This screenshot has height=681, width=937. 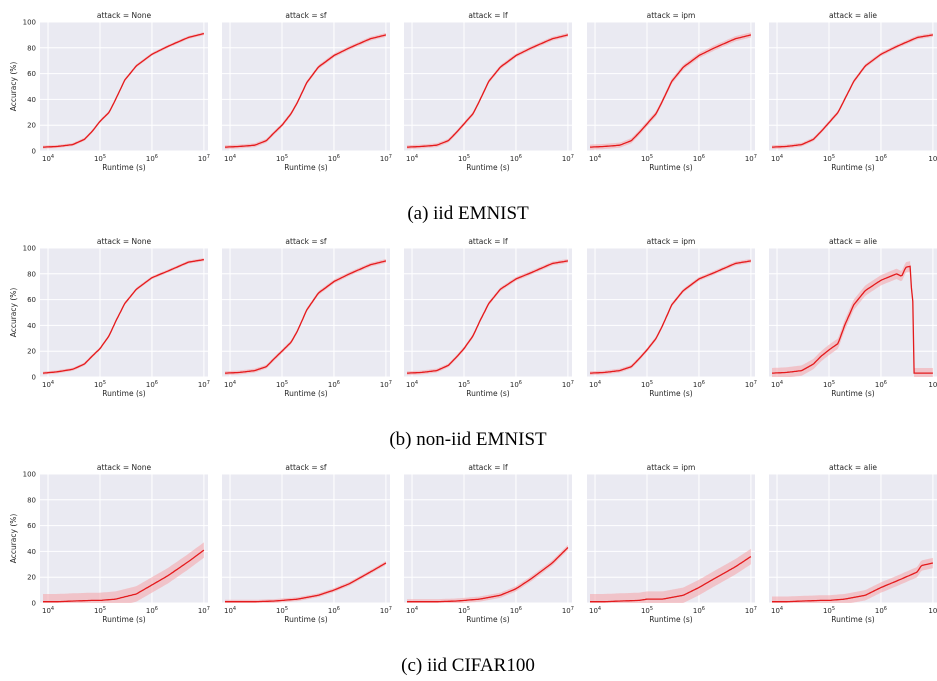 What do you see at coordinates (31, 578) in the screenshot?
I see `y-tick-label: 20` at bounding box center [31, 578].